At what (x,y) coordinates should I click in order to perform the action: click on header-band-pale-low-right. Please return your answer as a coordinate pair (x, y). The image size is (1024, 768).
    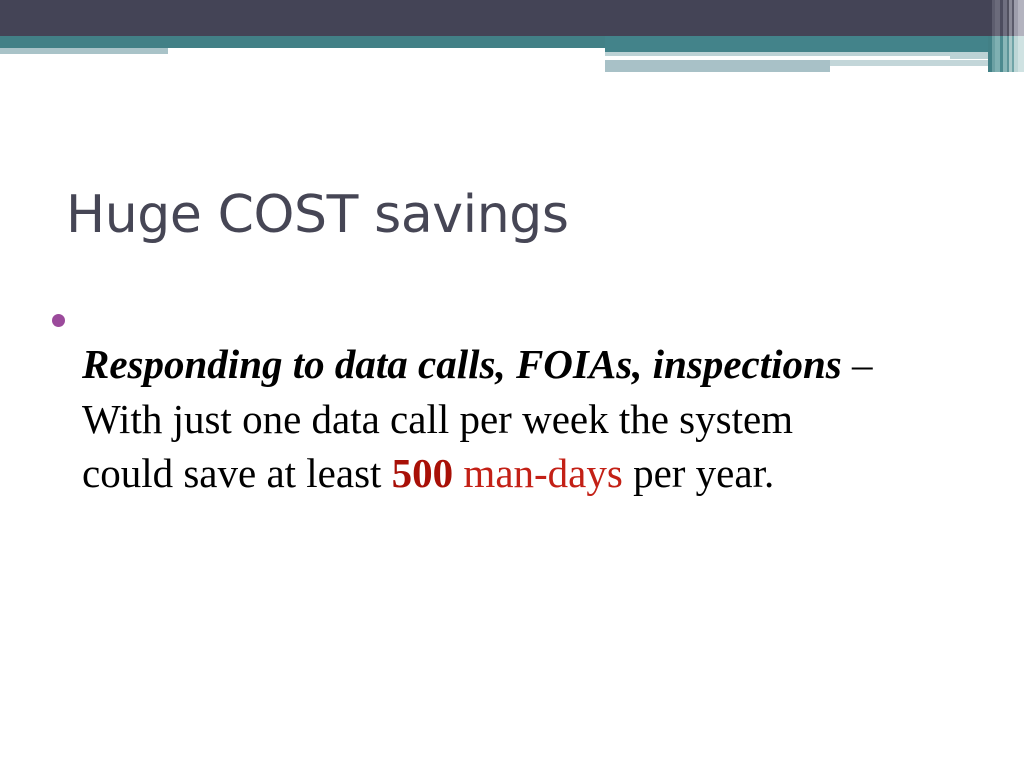
    Looking at the image, I should click on (927, 63).